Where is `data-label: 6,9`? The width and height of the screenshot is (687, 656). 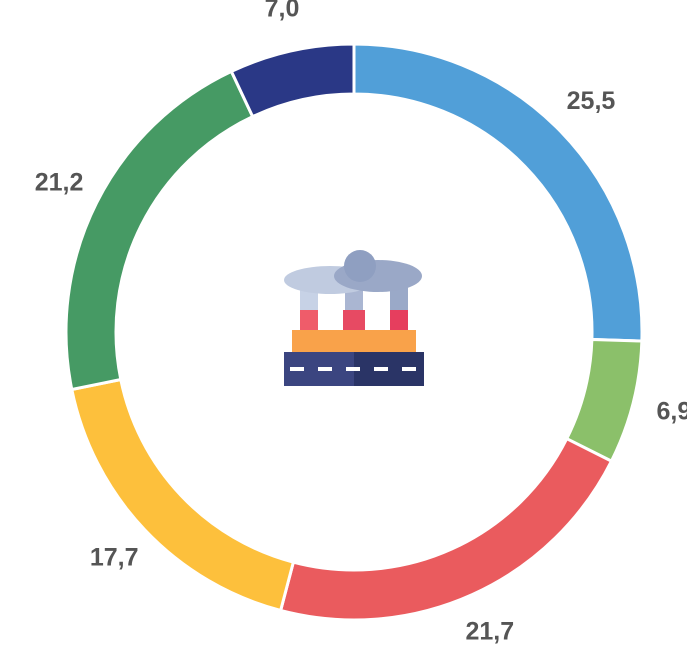 data-label: 6,9 is located at coordinates (672, 412).